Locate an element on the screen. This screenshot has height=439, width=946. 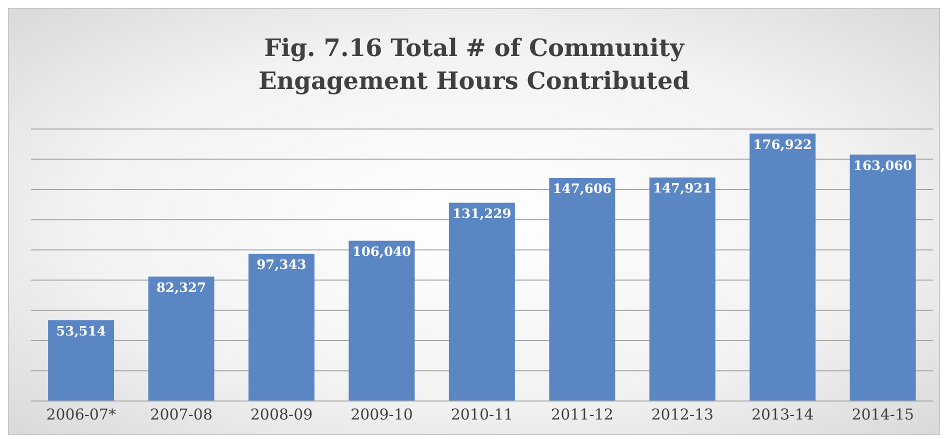
data-label: 53,514 is located at coordinates (81, 332).